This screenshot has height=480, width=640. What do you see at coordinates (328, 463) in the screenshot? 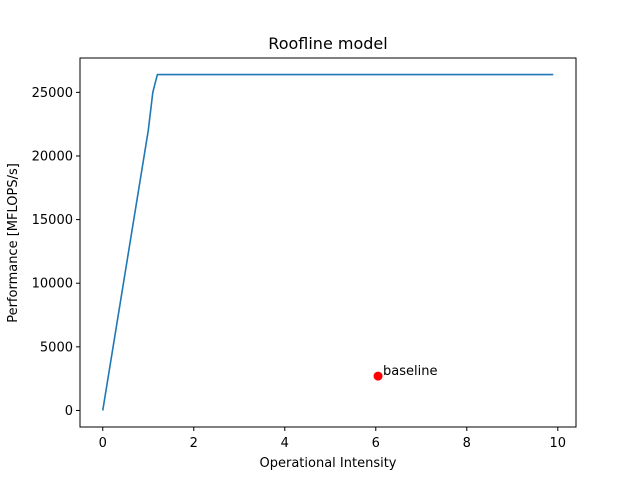
I see `x-axis-label: Operational Intensity` at bounding box center [328, 463].